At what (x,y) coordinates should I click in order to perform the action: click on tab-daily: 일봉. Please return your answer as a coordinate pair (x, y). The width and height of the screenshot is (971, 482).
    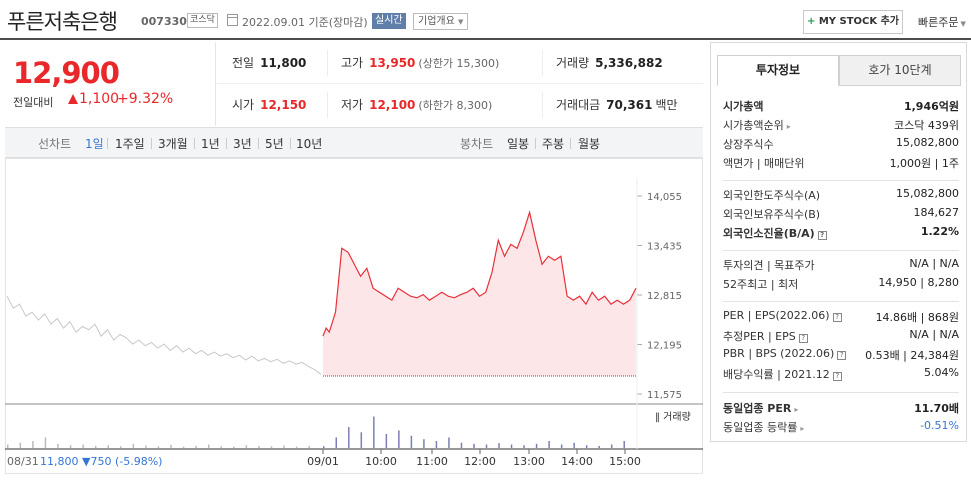
    Looking at the image, I should click on (518, 144).